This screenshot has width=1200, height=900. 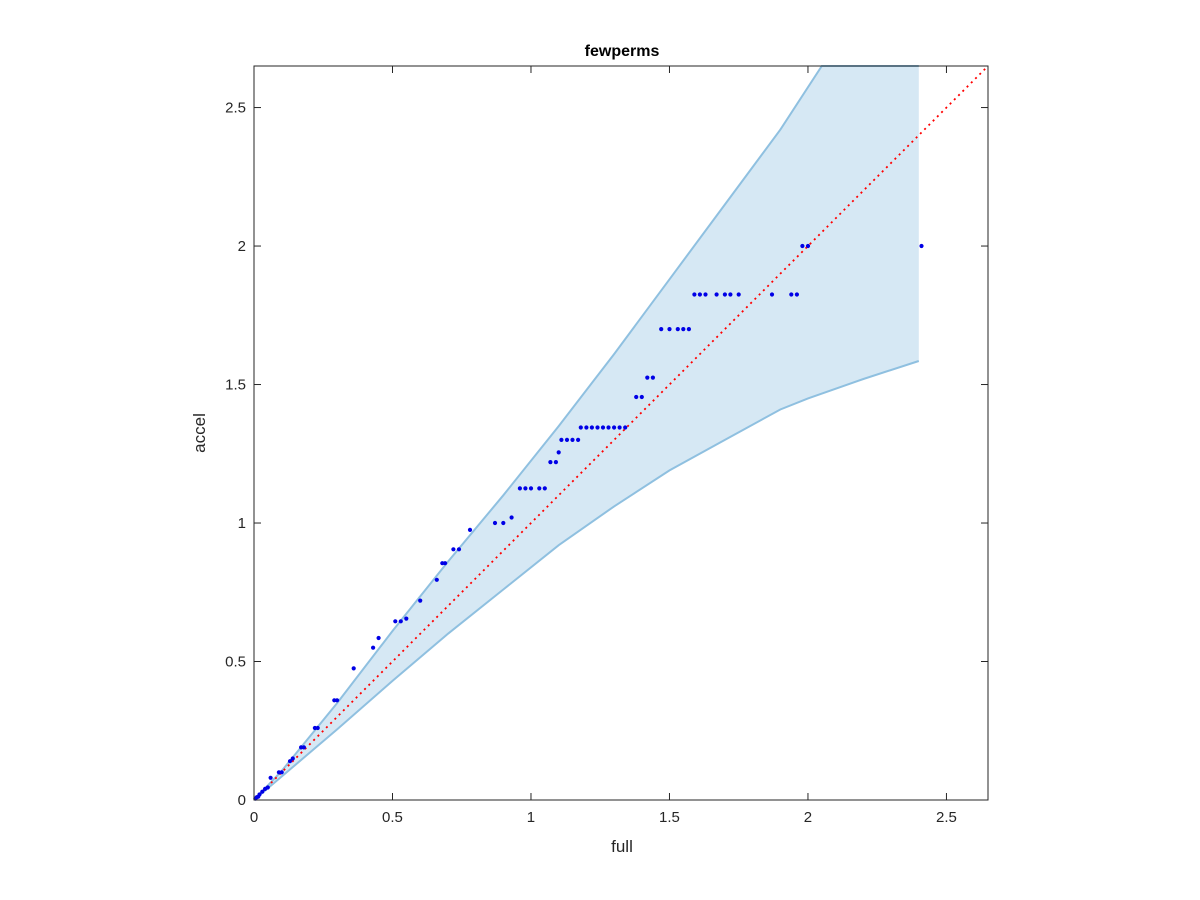 I want to click on x-axis-label: full, so click(x=622, y=846).